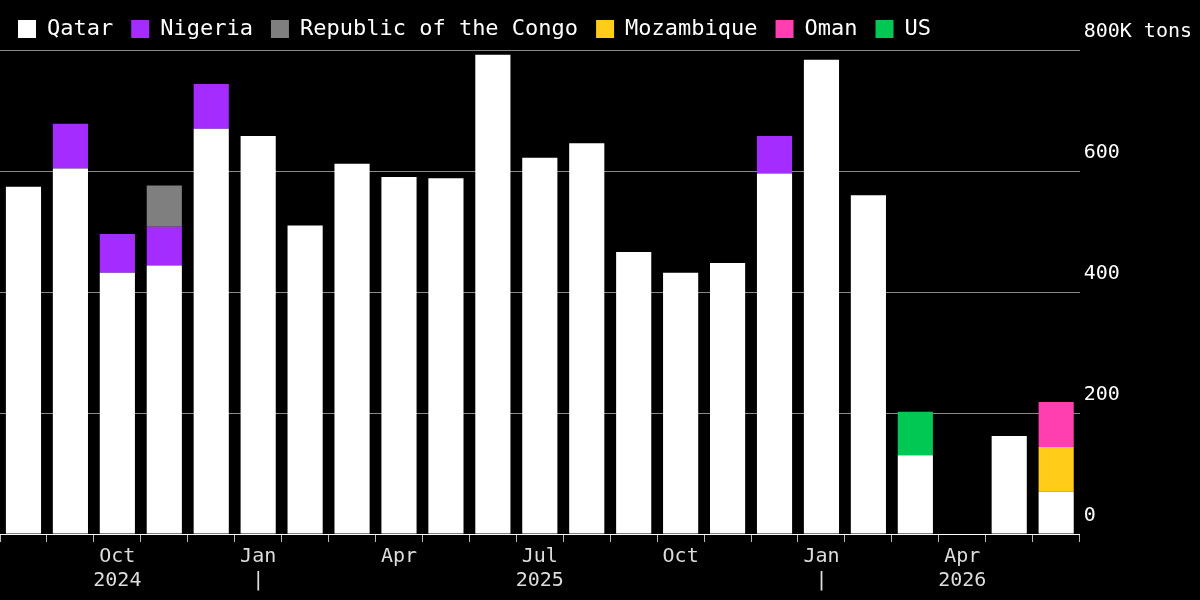  Describe the element at coordinates (680, 555) in the screenshot. I see `x-tick-label: Oct` at that location.